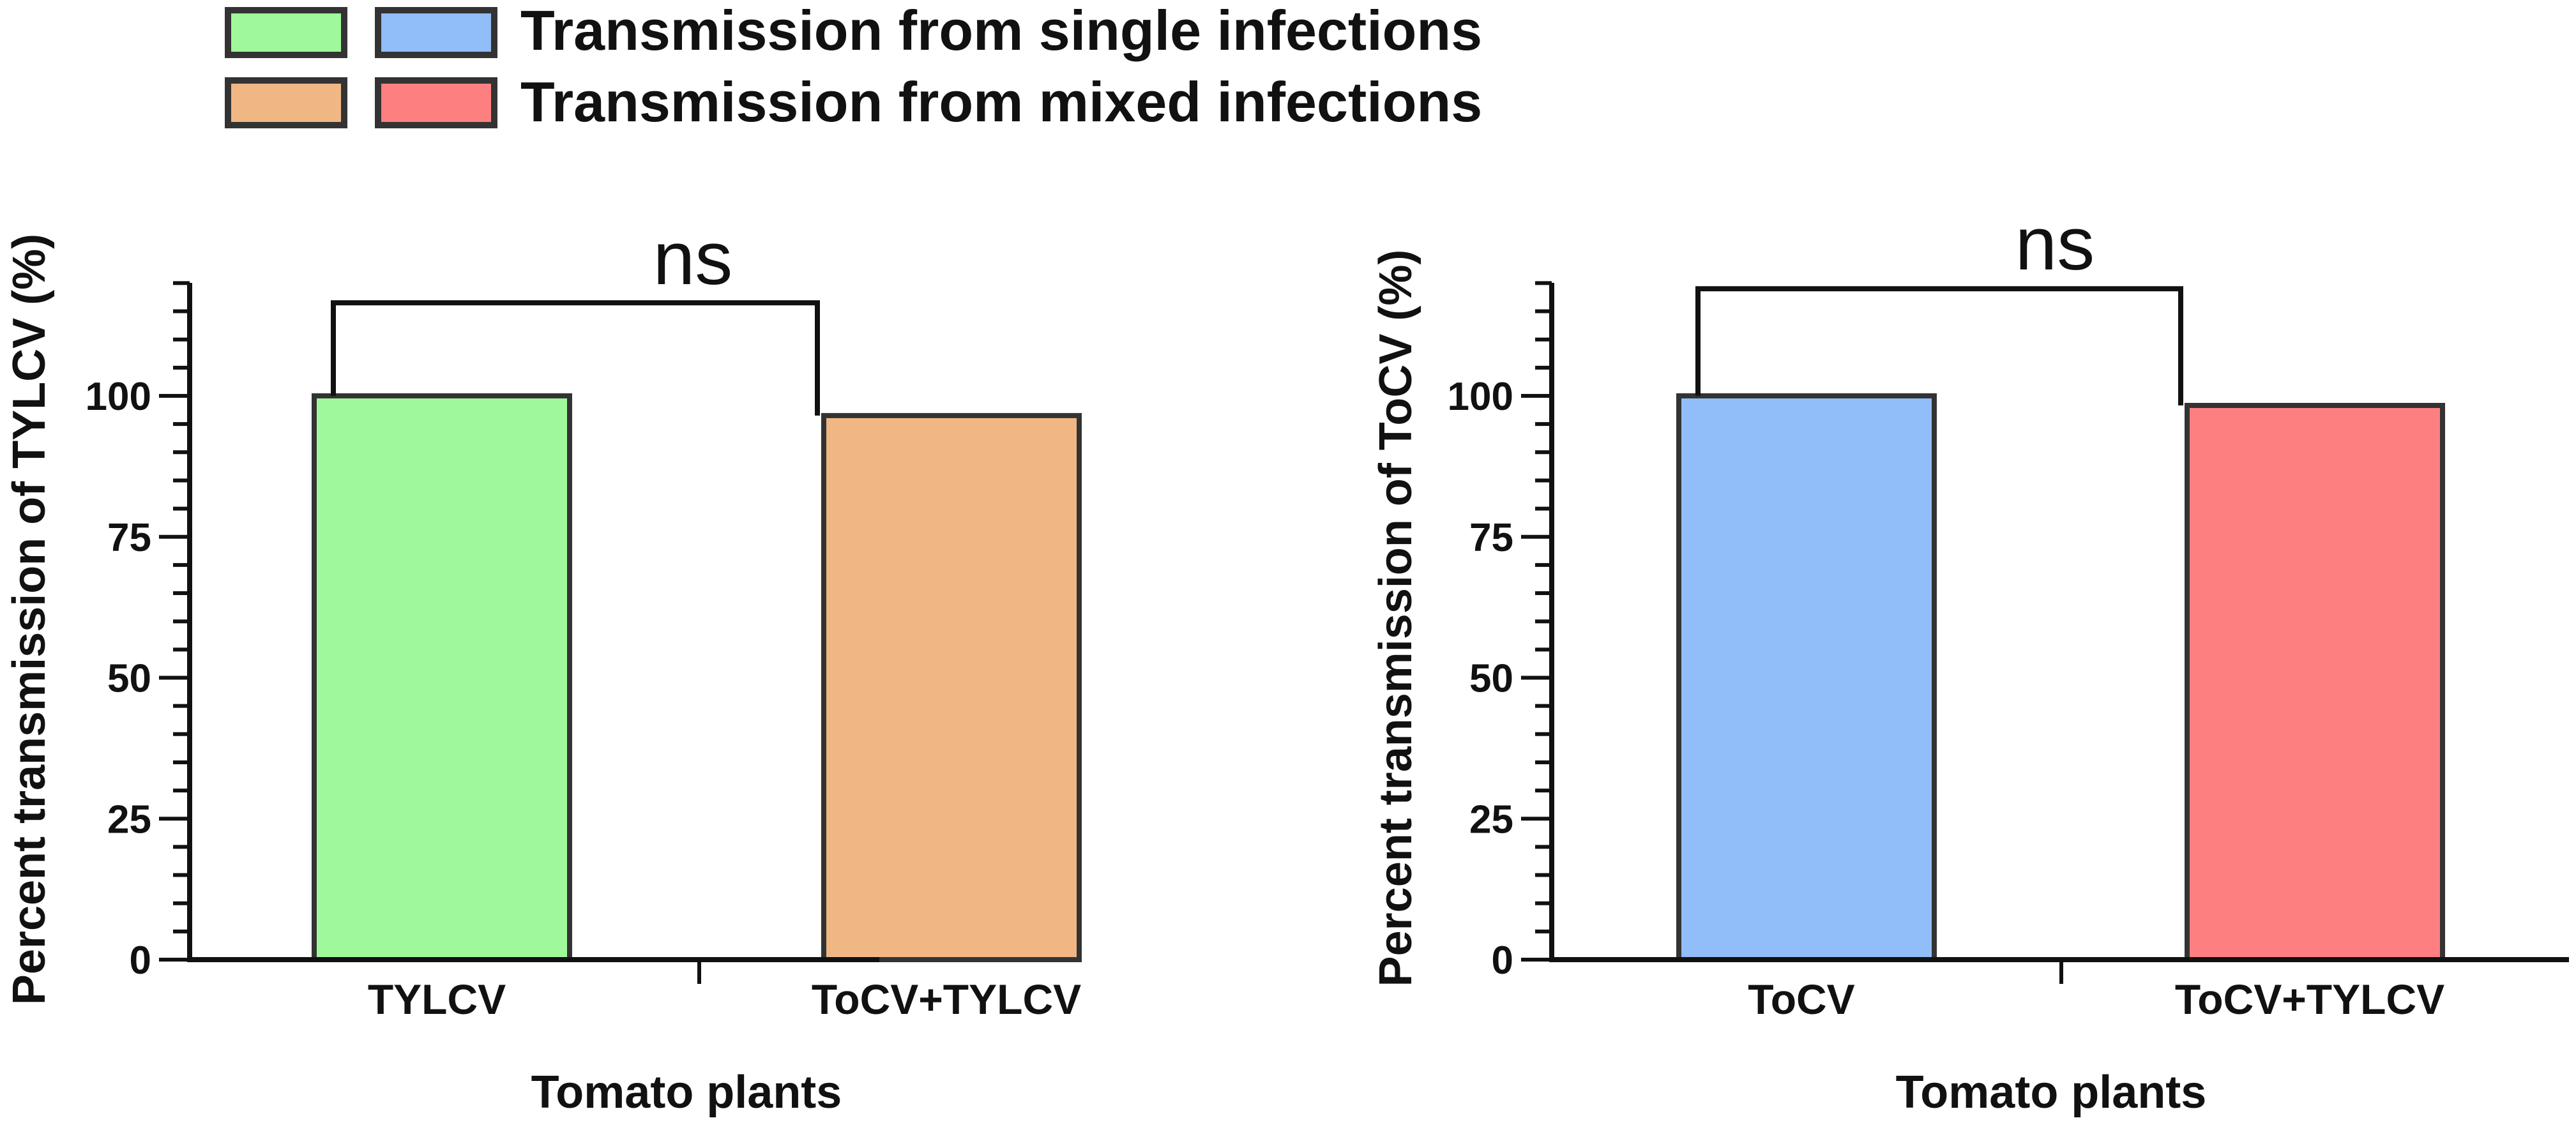 The image size is (2576, 1125). What do you see at coordinates (30, 620) in the screenshot?
I see `y-axis-title: Percent transmission of TYLCV (%)` at bounding box center [30, 620].